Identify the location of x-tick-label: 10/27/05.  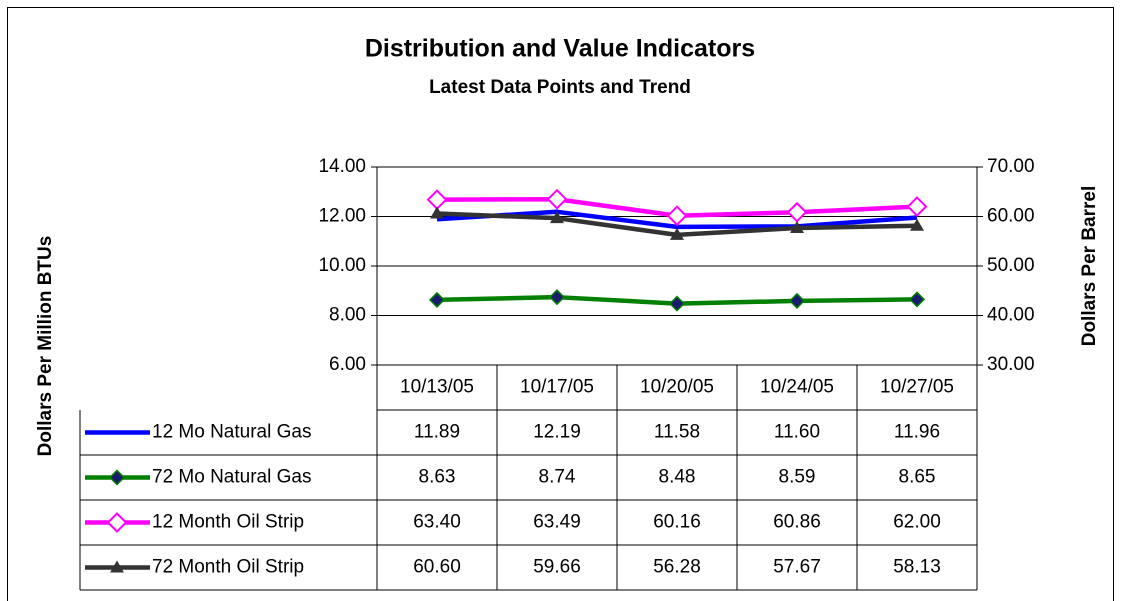
(917, 387).